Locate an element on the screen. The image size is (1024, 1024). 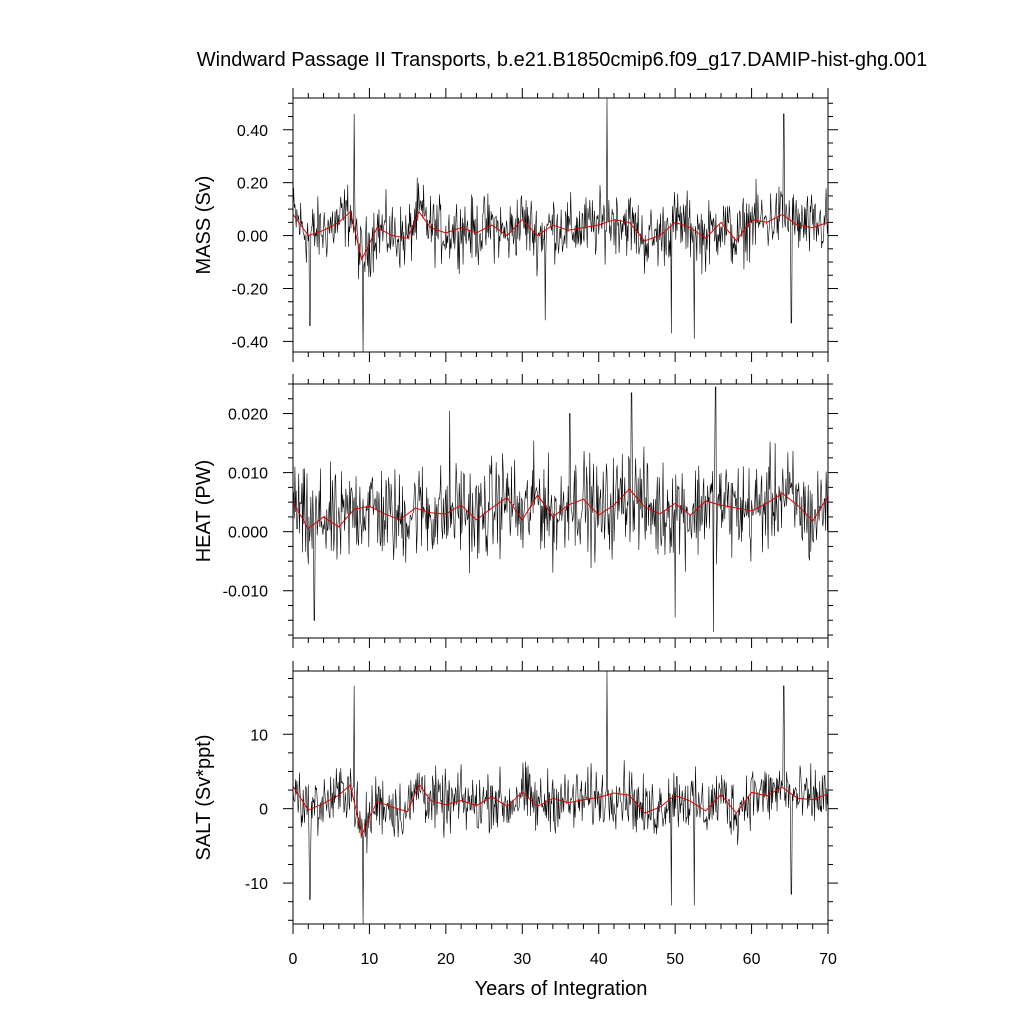
y-axis-label: MASS (Sv) is located at coordinates (204, 225).